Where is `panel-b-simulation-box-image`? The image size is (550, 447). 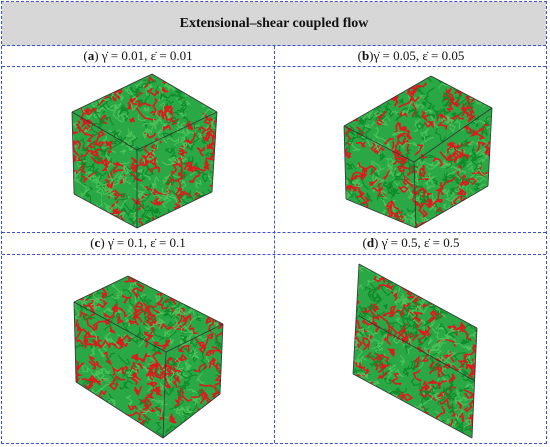 panel-b-simulation-box-image is located at coordinates (418, 152).